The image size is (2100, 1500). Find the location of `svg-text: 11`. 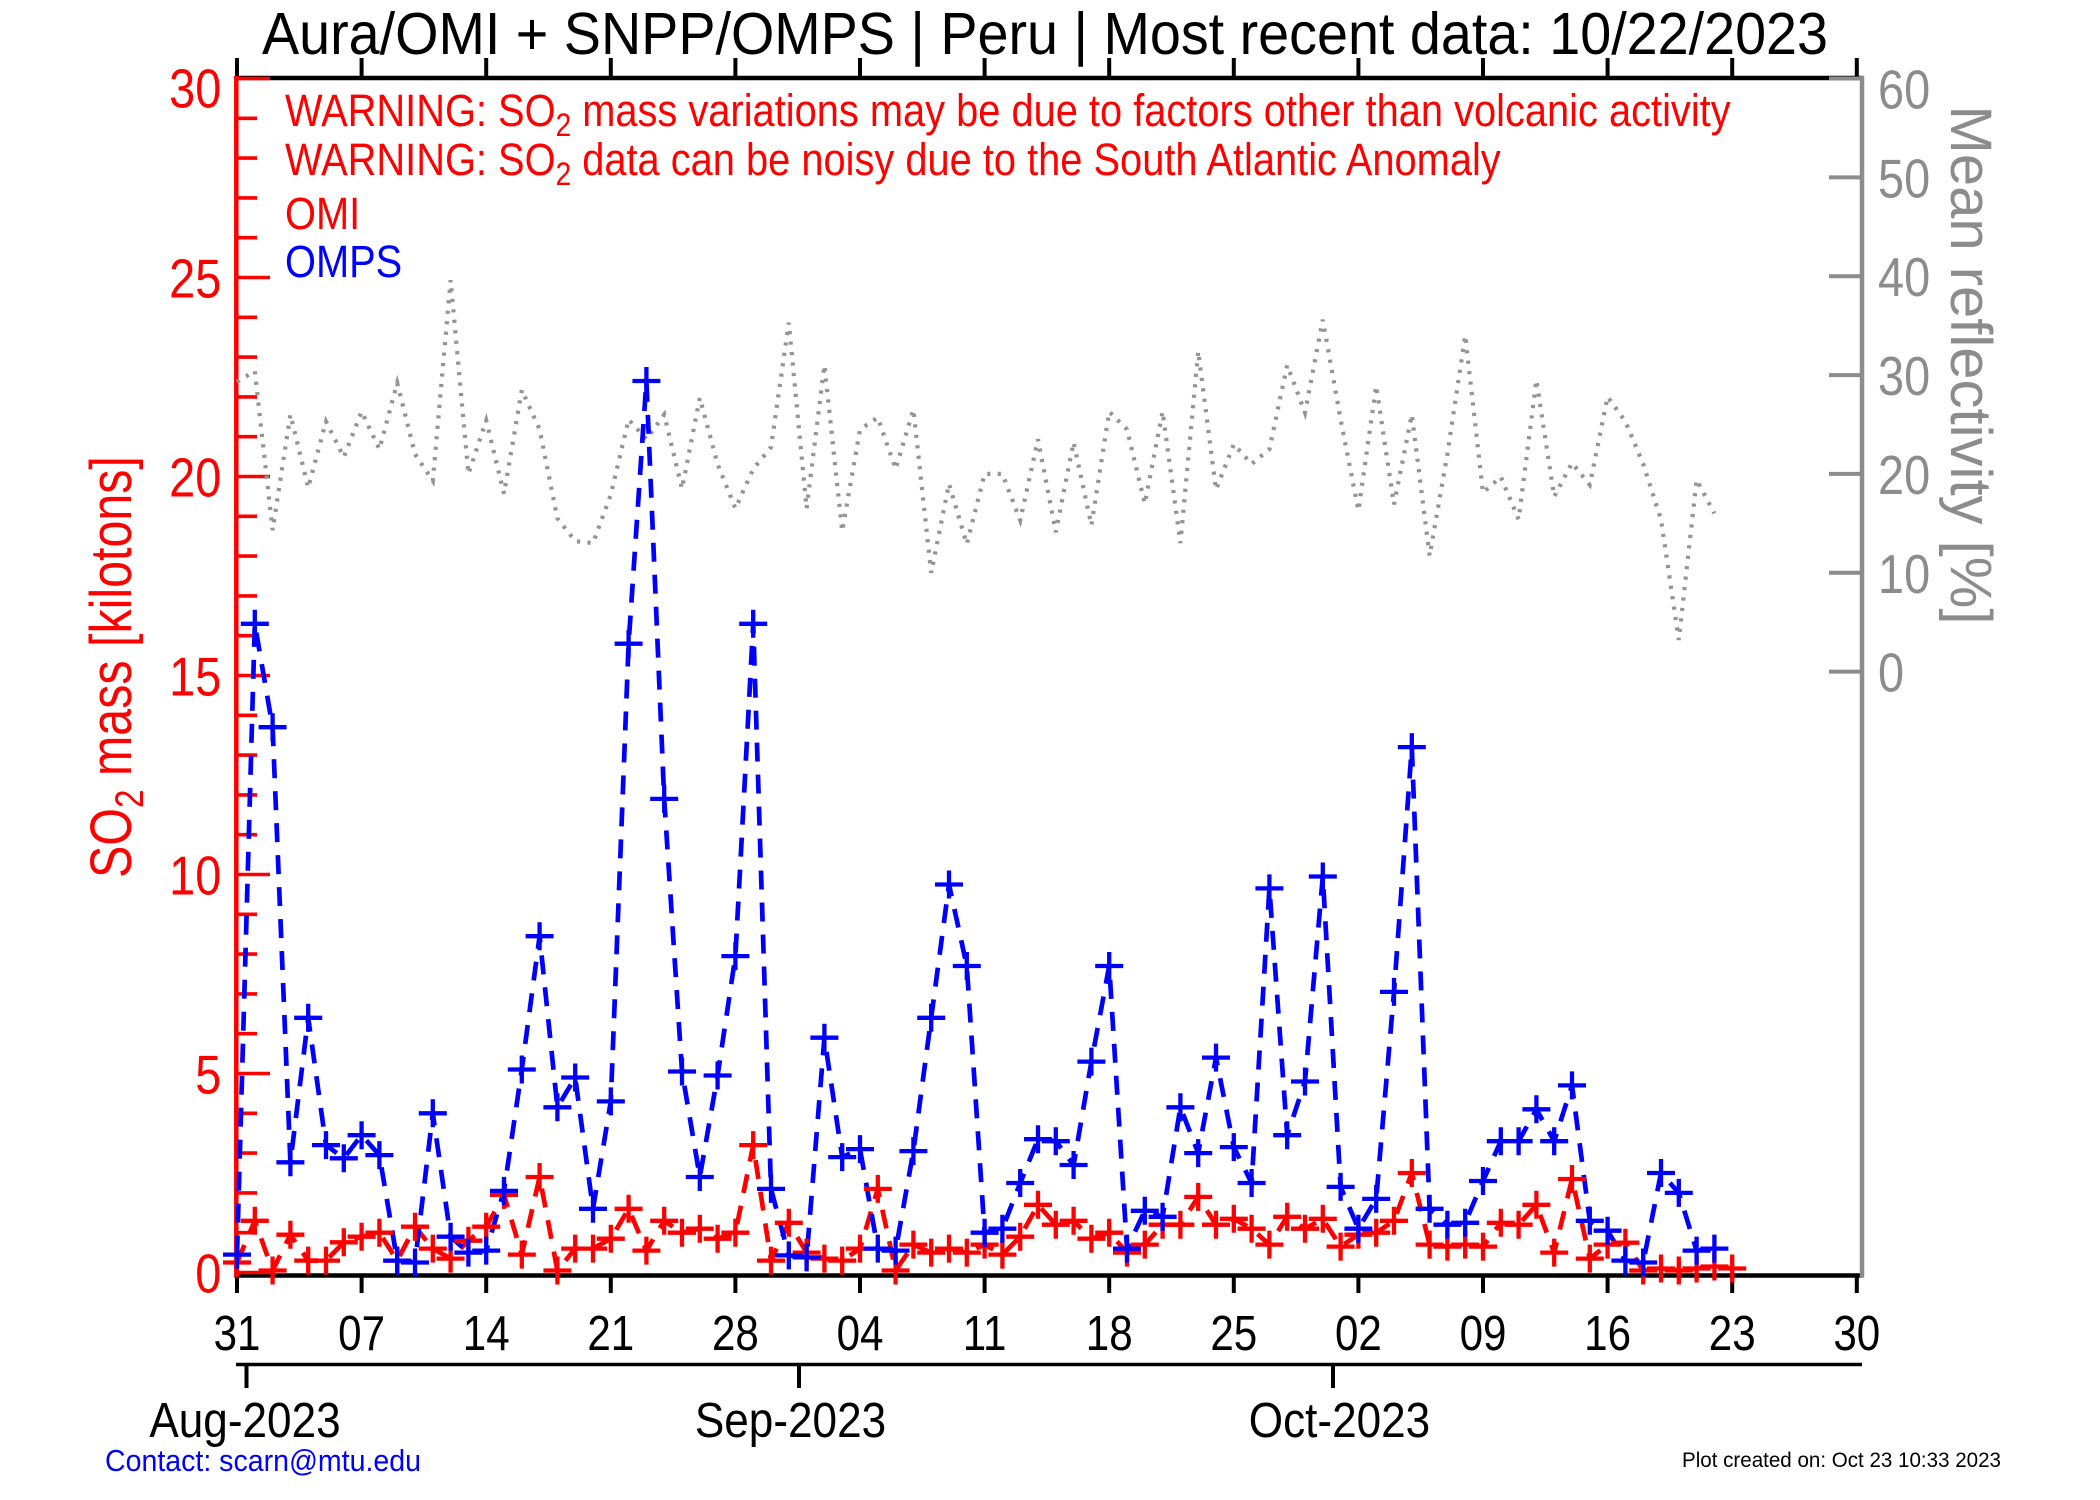

svg-text: 11 is located at coordinates (985, 1333).